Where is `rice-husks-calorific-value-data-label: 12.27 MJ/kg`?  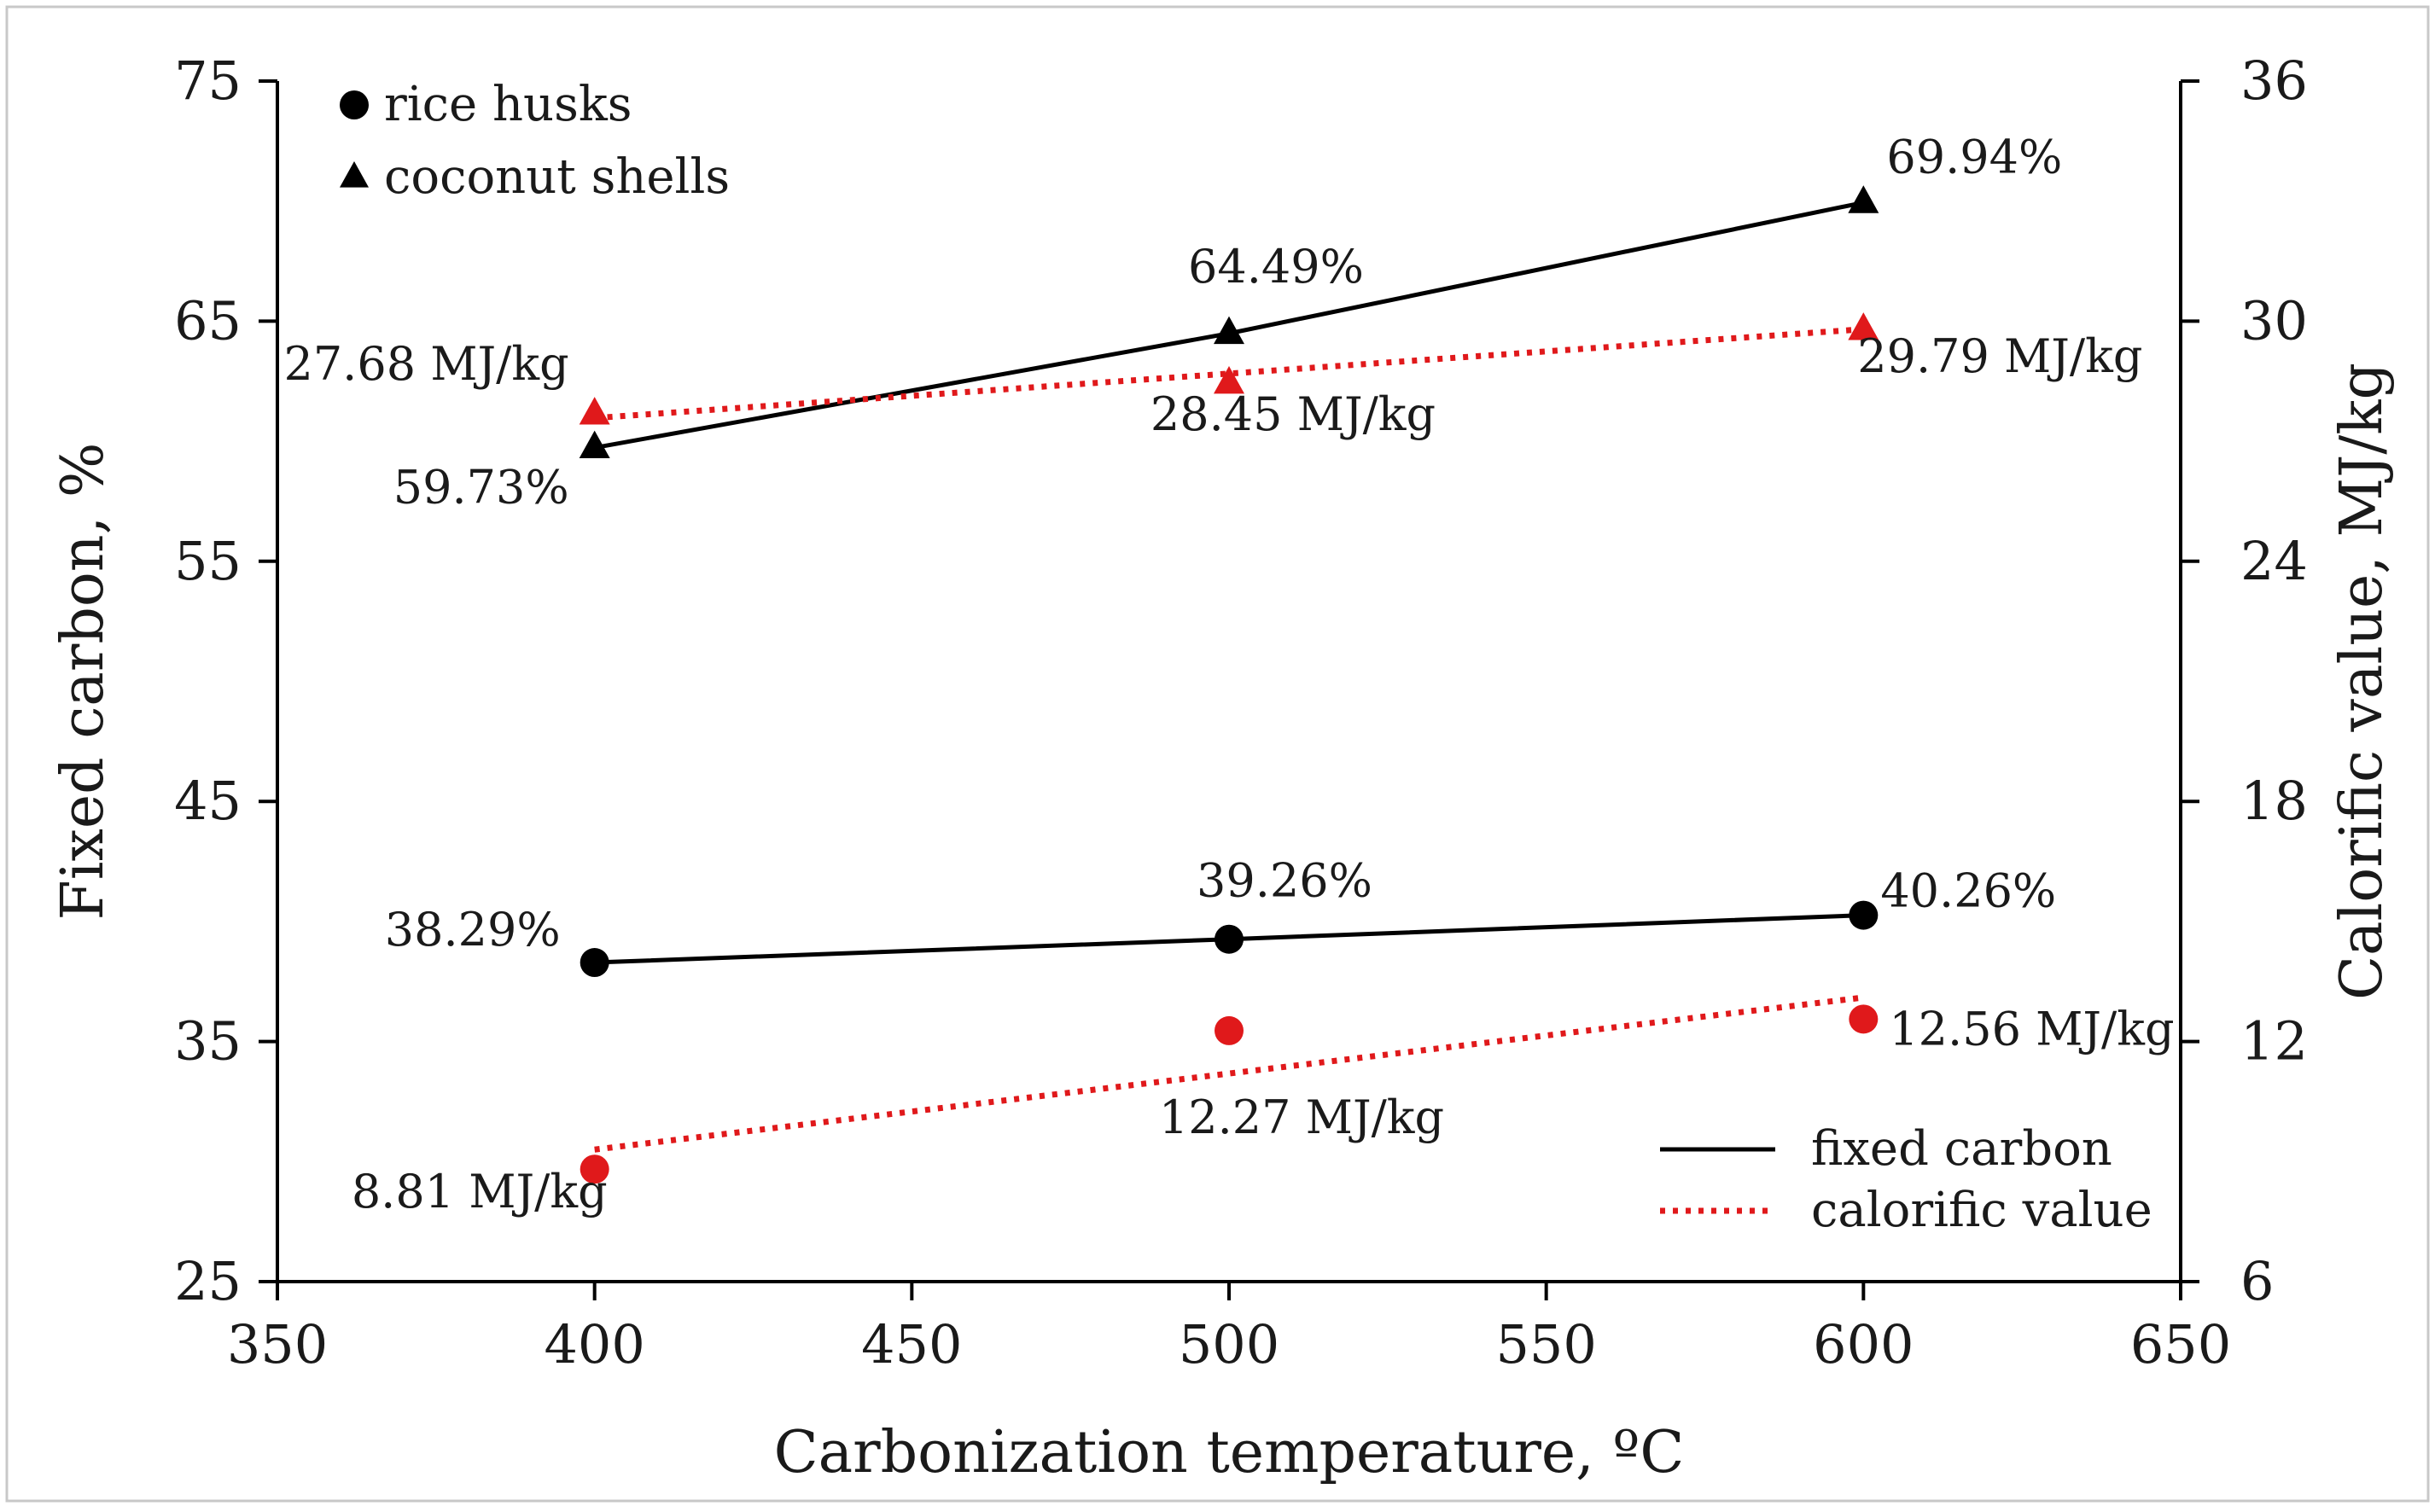 rice-husks-calorific-value-data-label: 12.27 MJ/kg is located at coordinates (1301, 1117).